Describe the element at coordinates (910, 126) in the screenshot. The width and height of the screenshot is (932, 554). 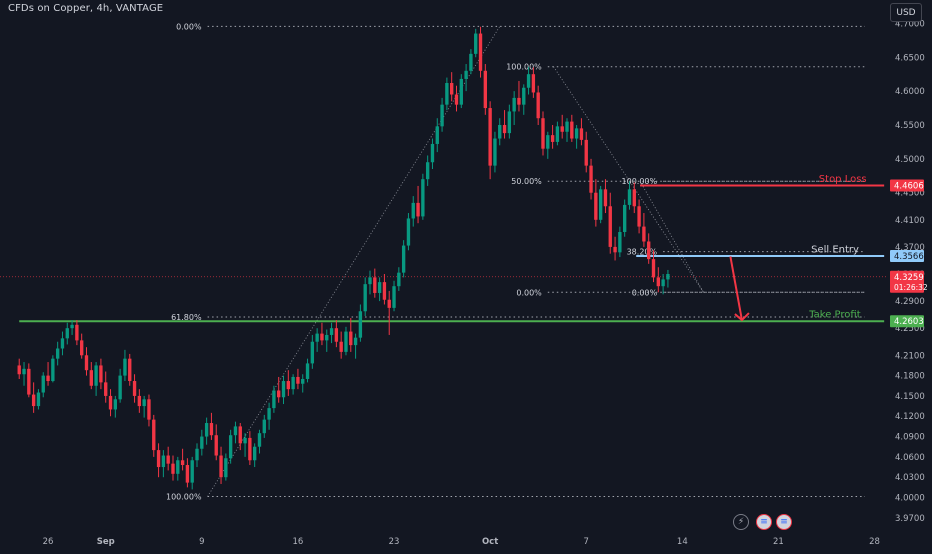
I see `price-tick-label: 4.5500` at that location.